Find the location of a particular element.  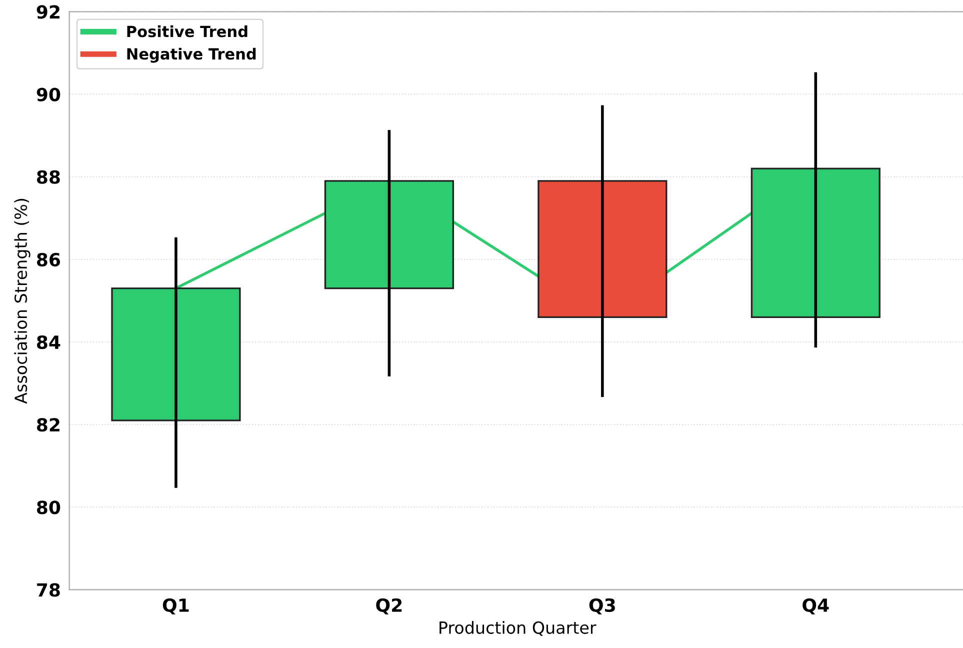

x-tick-label: Q4 is located at coordinates (815, 606).